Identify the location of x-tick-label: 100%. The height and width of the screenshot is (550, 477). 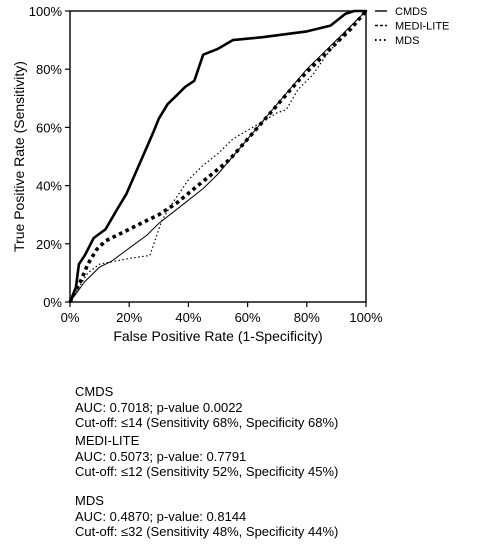
(366, 317).